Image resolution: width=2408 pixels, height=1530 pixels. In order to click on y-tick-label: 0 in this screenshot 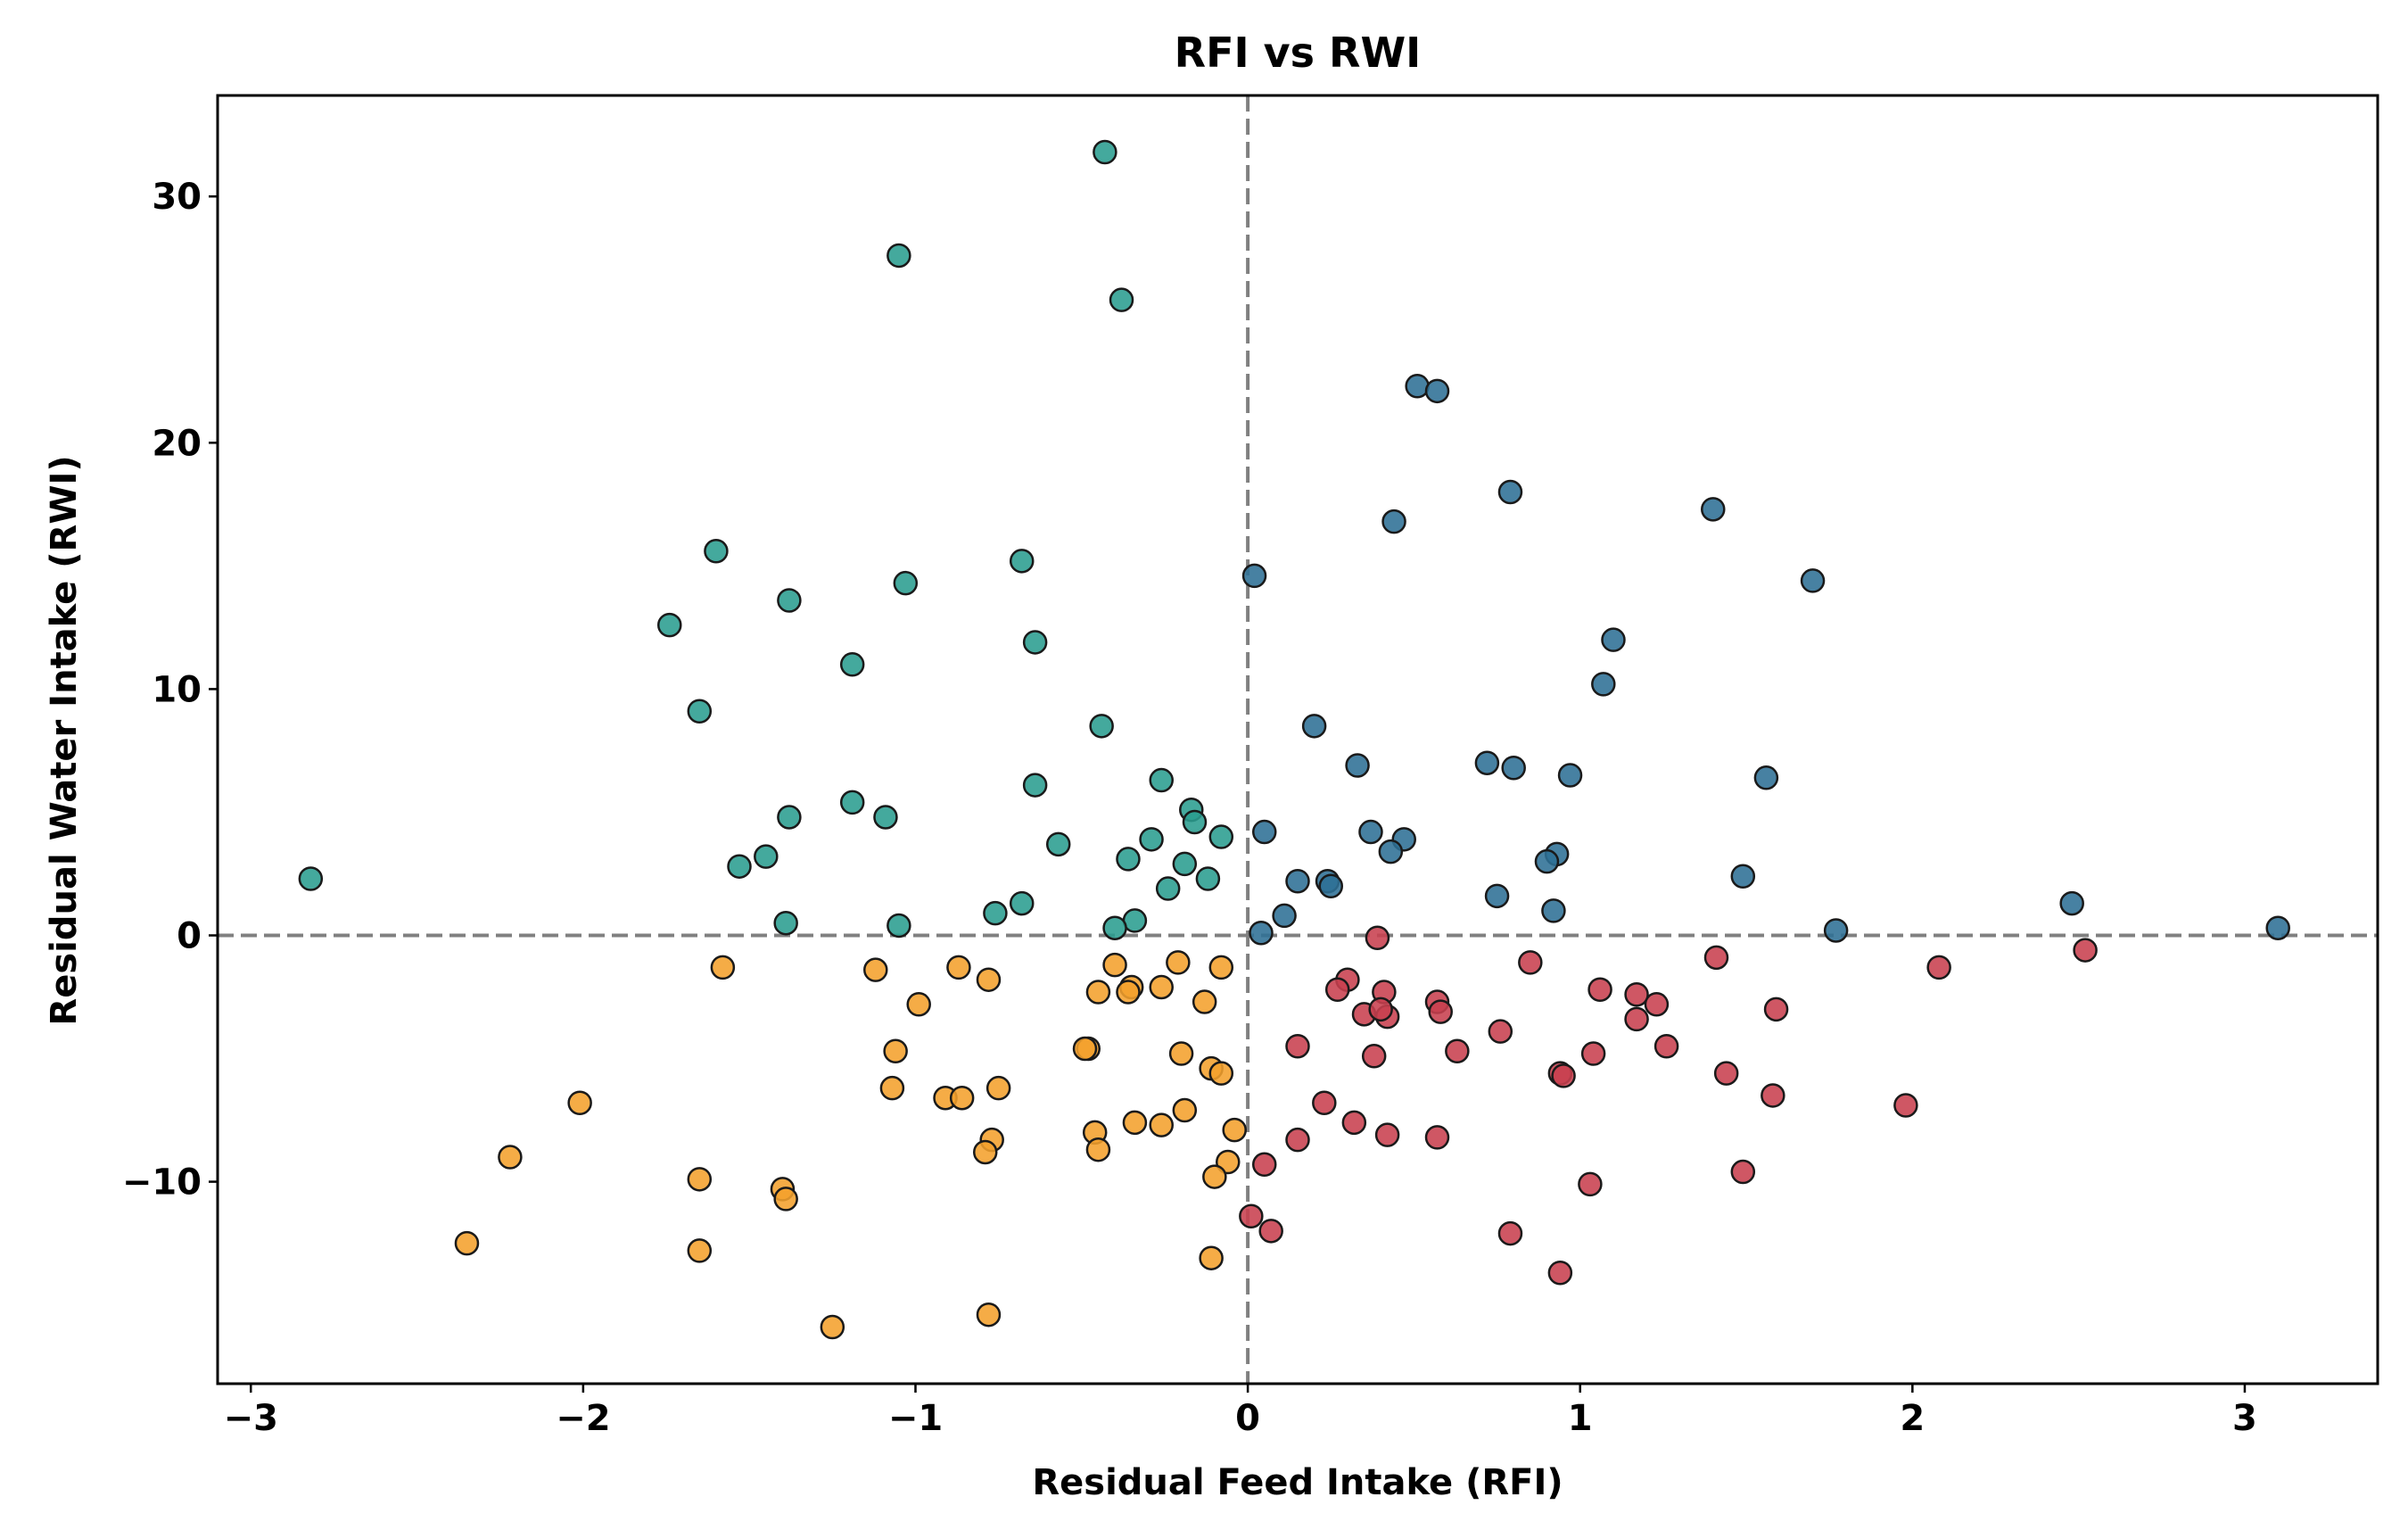, I will do `click(189, 935)`.